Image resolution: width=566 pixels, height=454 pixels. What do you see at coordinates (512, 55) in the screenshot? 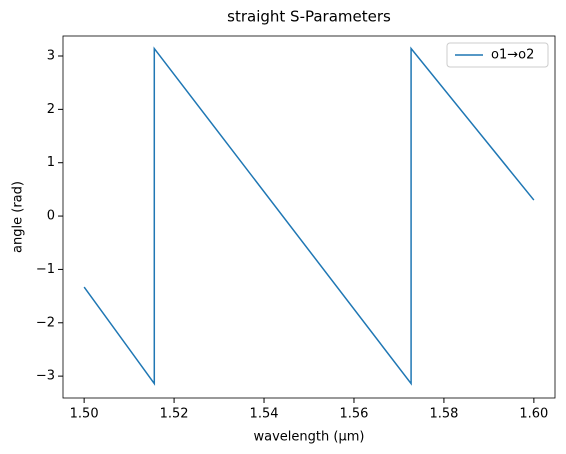
I see `legend-label: o1→o2` at bounding box center [512, 55].